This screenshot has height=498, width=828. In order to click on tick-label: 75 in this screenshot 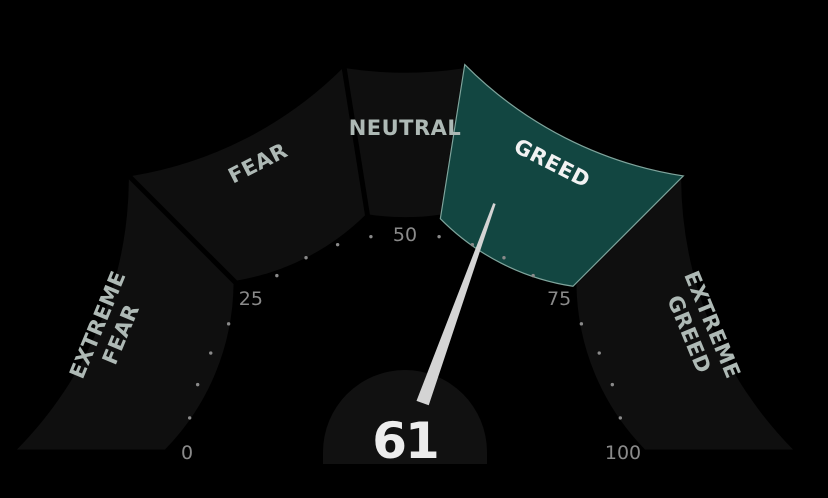, I will do `click(559, 299)`.